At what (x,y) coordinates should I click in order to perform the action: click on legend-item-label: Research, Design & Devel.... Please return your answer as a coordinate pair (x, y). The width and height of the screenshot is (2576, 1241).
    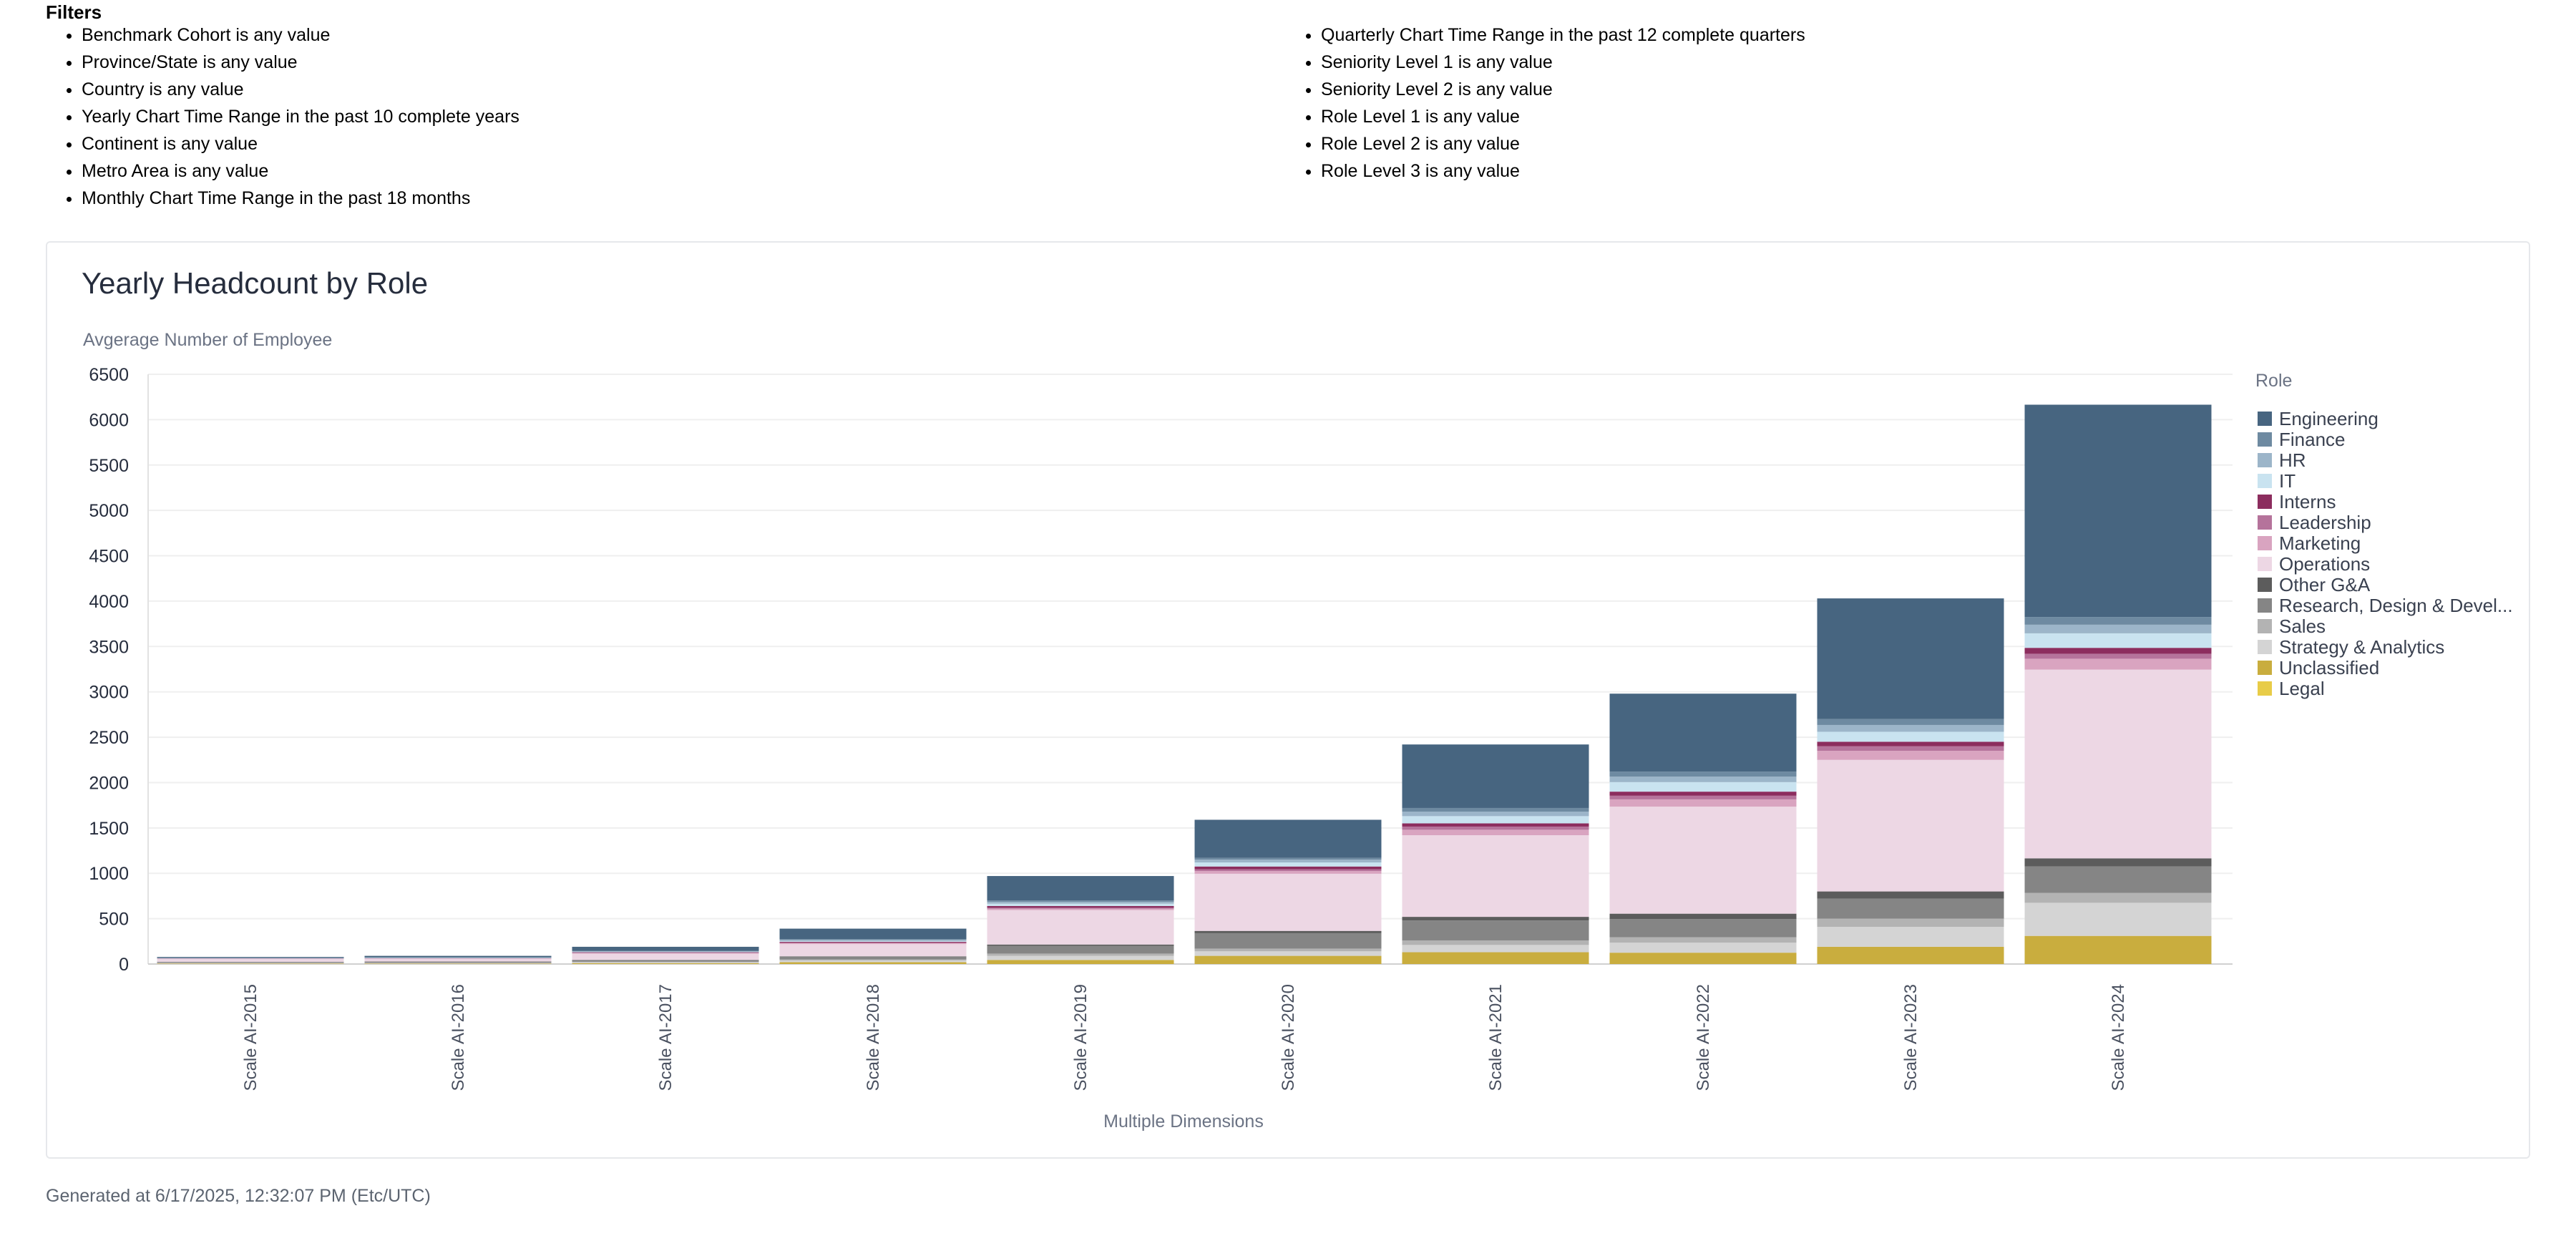
    Looking at the image, I should click on (2396, 605).